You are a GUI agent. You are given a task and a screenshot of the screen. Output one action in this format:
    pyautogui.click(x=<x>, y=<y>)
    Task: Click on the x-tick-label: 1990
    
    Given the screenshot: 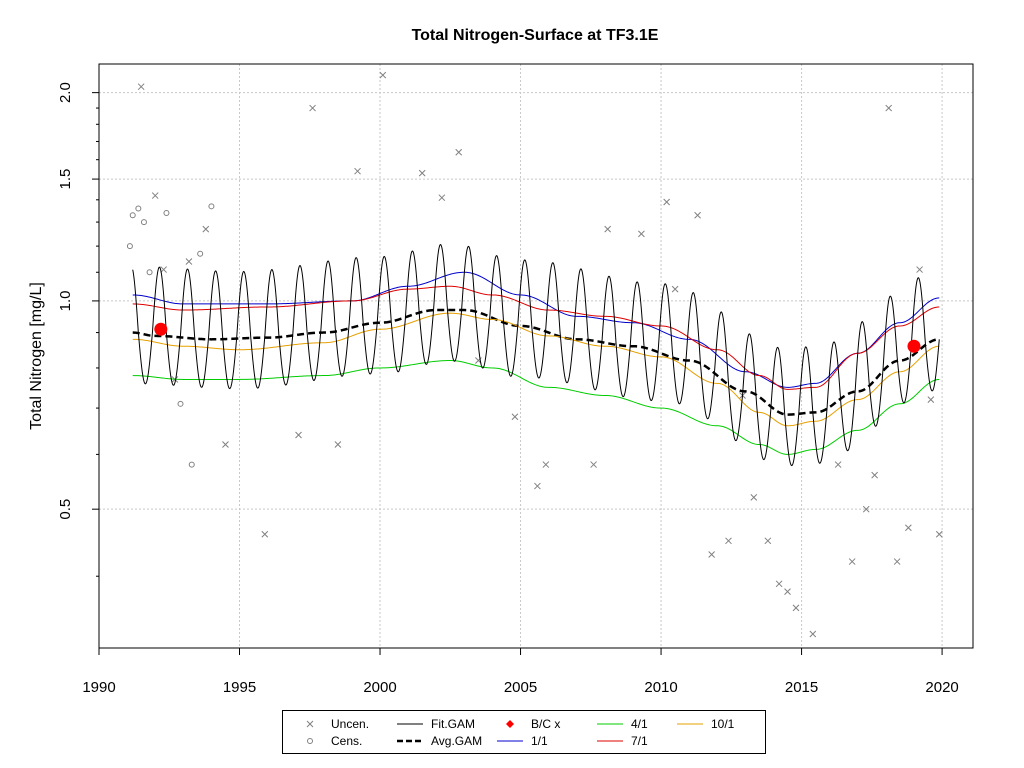 What is the action you would take?
    pyautogui.click(x=98, y=687)
    